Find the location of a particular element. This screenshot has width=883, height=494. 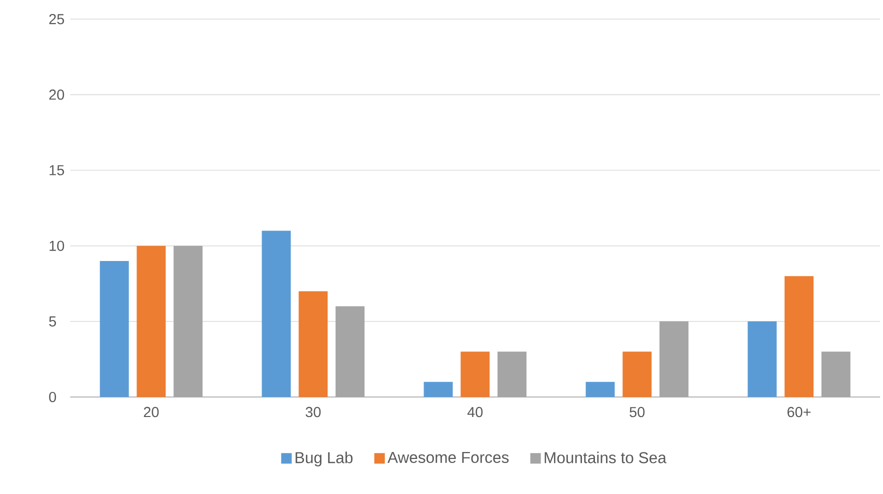

legend-label: Bug Lab is located at coordinates (324, 459).